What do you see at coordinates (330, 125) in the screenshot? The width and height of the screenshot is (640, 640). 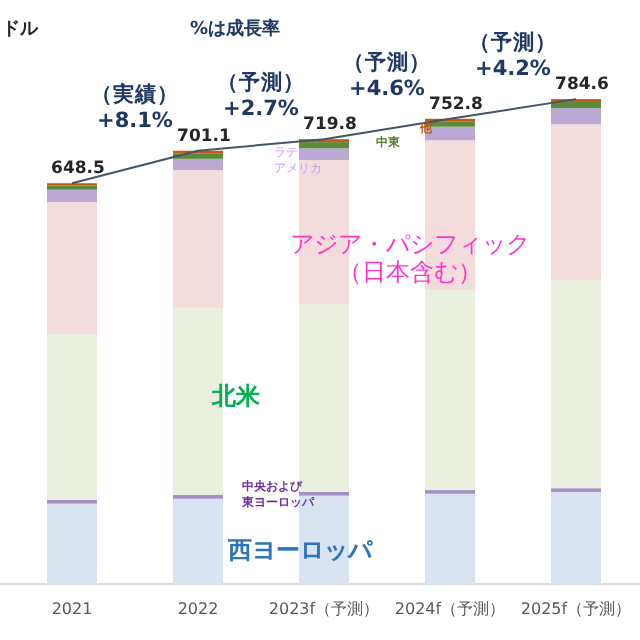 I see `value-label: 719.8` at bounding box center [330, 125].